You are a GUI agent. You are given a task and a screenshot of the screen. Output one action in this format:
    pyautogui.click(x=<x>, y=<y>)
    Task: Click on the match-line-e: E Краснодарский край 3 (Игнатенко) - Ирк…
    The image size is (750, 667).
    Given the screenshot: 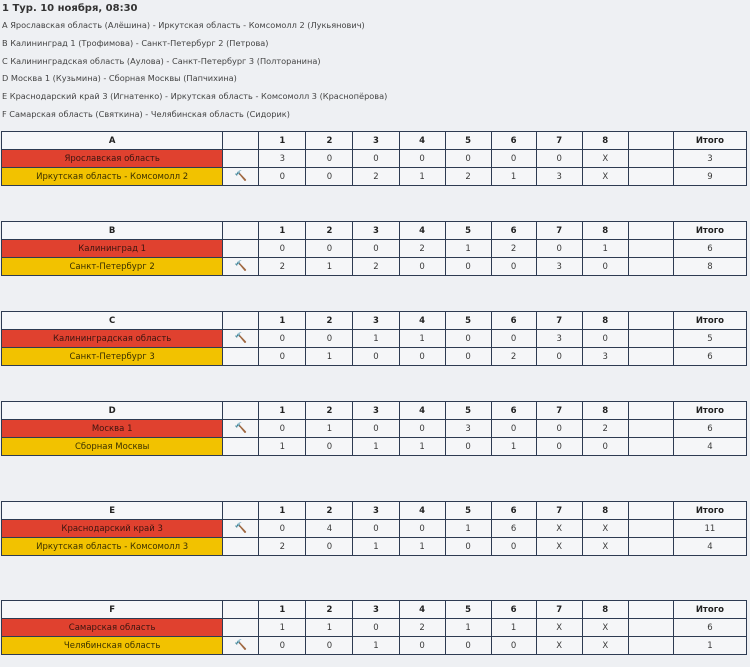 What is the action you would take?
    pyautogui.click(x=195, y=96)
    